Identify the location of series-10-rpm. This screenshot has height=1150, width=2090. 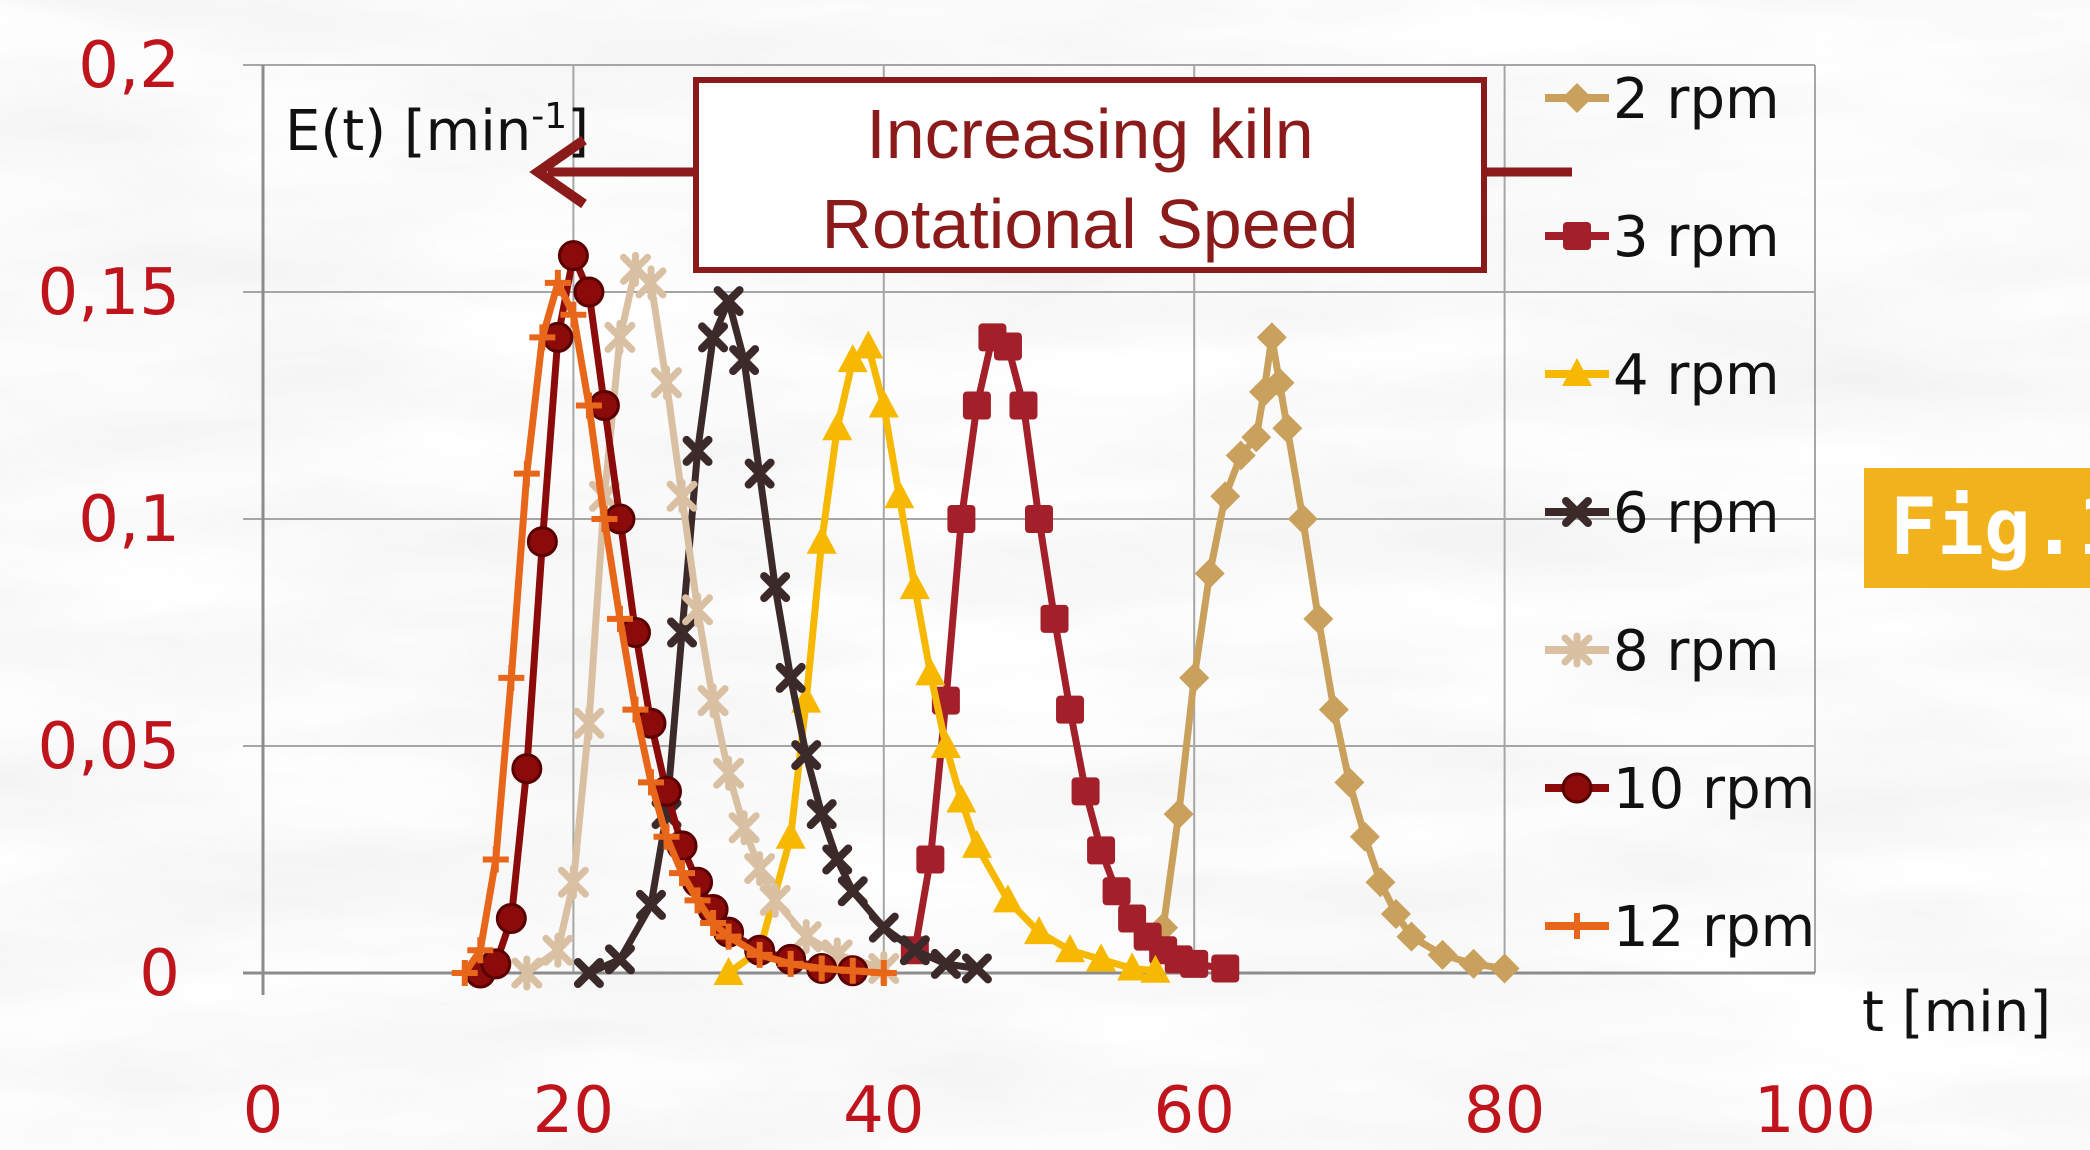
(666, 614).